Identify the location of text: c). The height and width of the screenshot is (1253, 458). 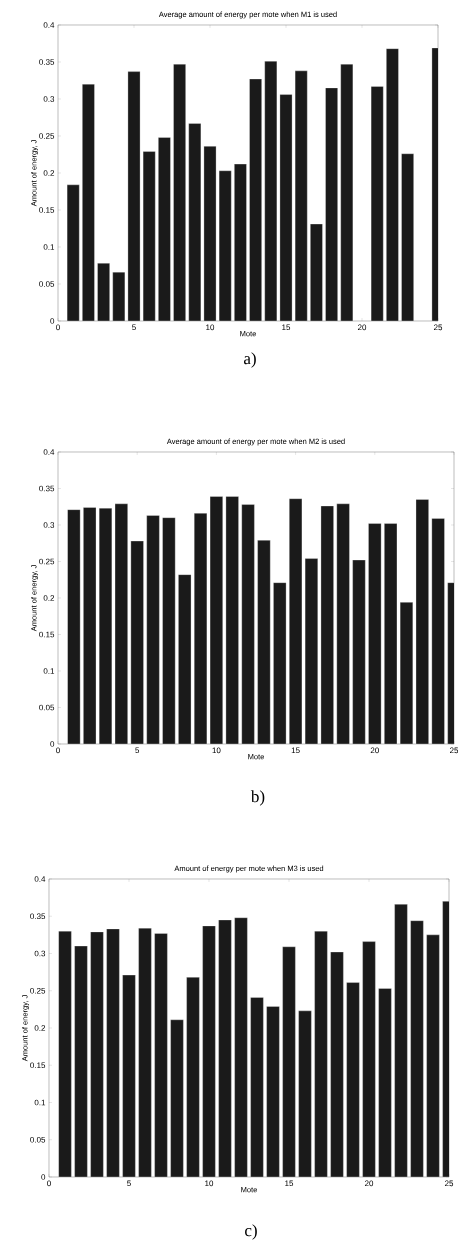
(251, 1232).